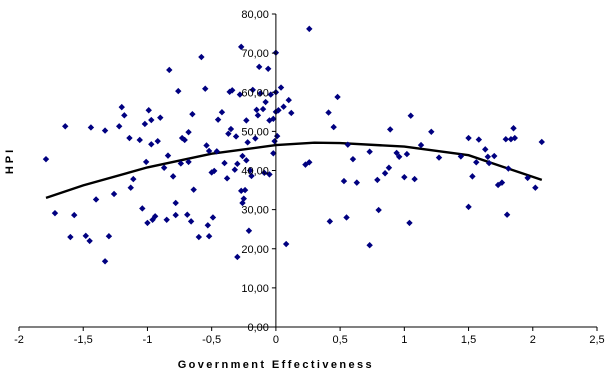  What do you see at coordinates (148, 340) in the screenshot?
I see `x-tick-label: -1` at bounding box center [148, 340].